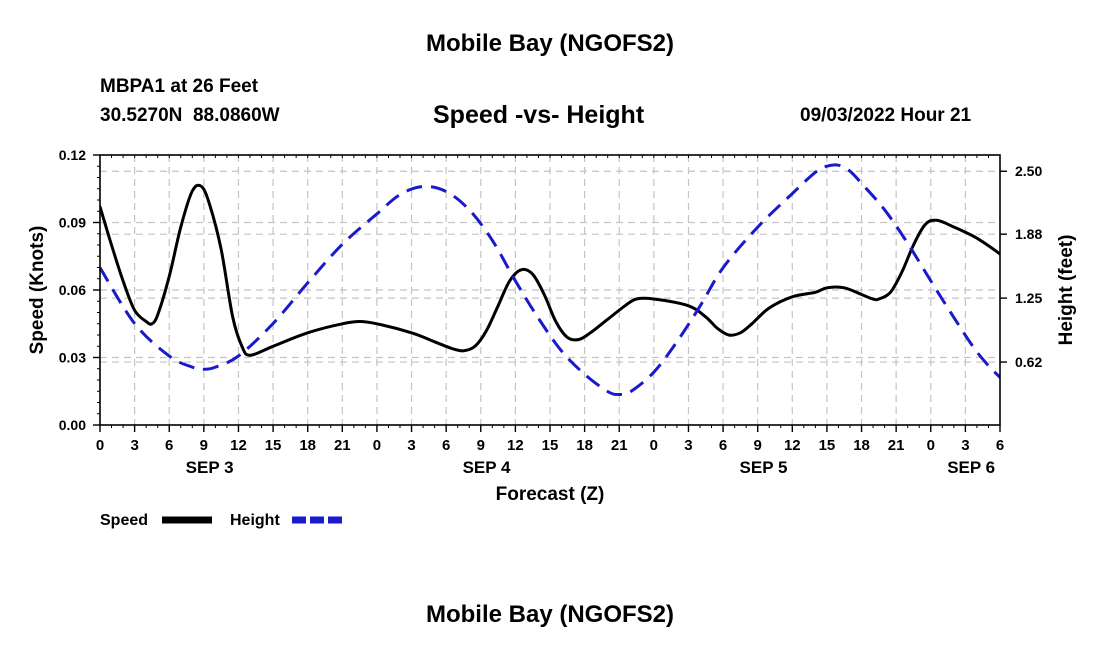  What do you see at coordinates (1028, 362) in the screenshot?
I see `y2-tick-label: 0.62` at bounding box center [1028, 362].